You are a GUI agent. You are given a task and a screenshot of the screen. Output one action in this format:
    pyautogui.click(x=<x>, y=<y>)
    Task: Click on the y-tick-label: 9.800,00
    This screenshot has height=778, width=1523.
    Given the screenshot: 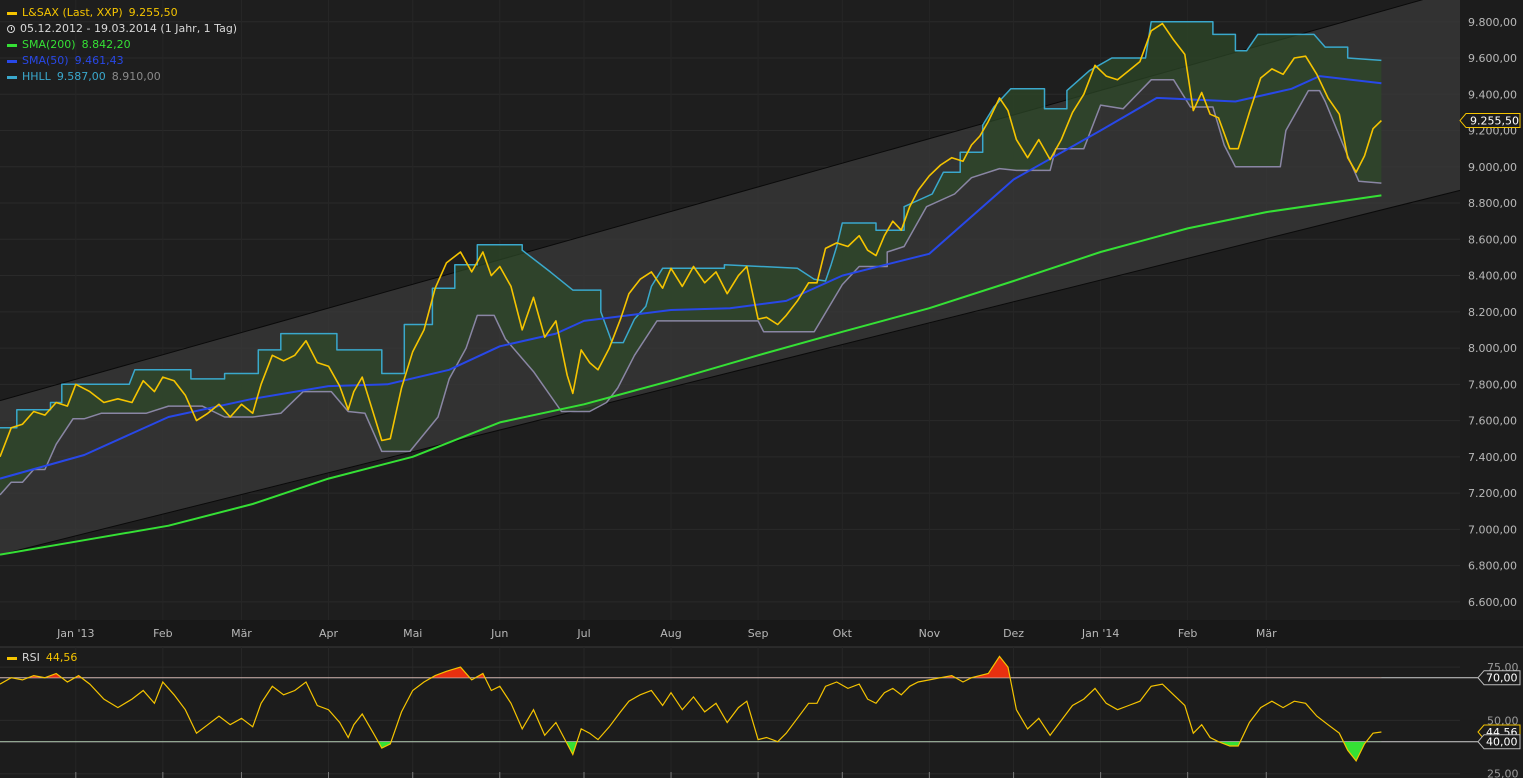 What is the action you would take?
    pyautogui.click(x=1492, y=22)
    